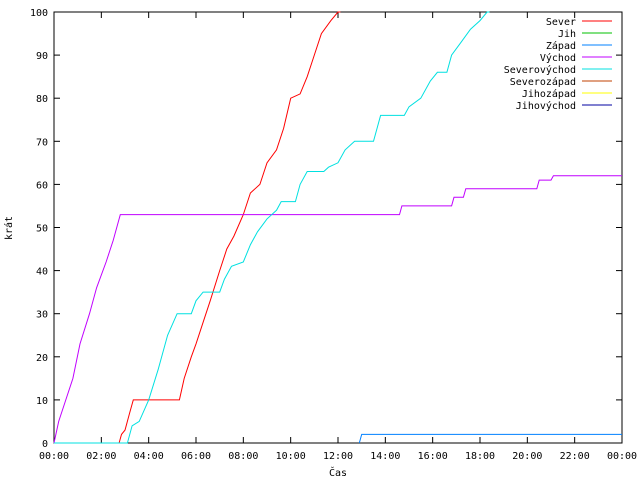 The width and height of the screenshot is (640, 480). I want to click on x-tick-label: 14:00, so click(385, 456).